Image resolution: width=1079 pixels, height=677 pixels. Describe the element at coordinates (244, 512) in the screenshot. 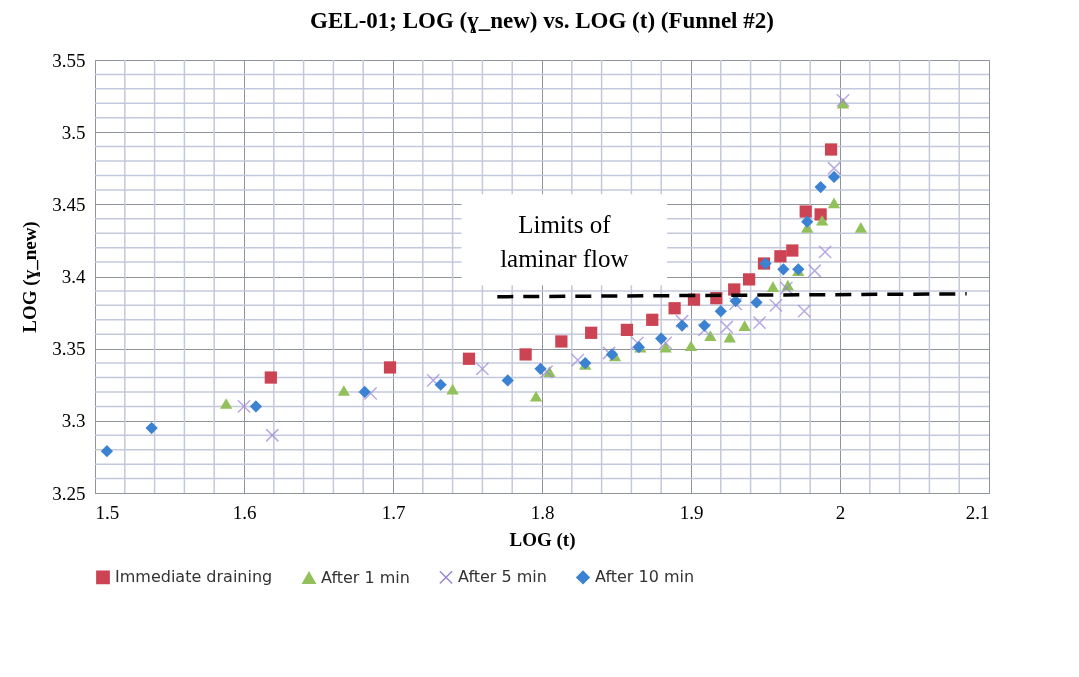

I see `x-tick-label: 1.6` at that location.